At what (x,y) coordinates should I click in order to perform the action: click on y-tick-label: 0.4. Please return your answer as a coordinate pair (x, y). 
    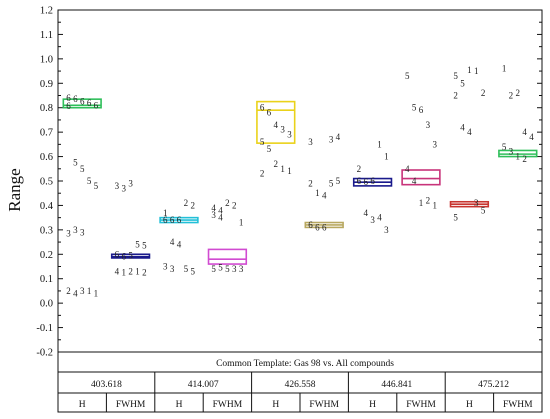
    Looking at the image, I should click on (47, 206).